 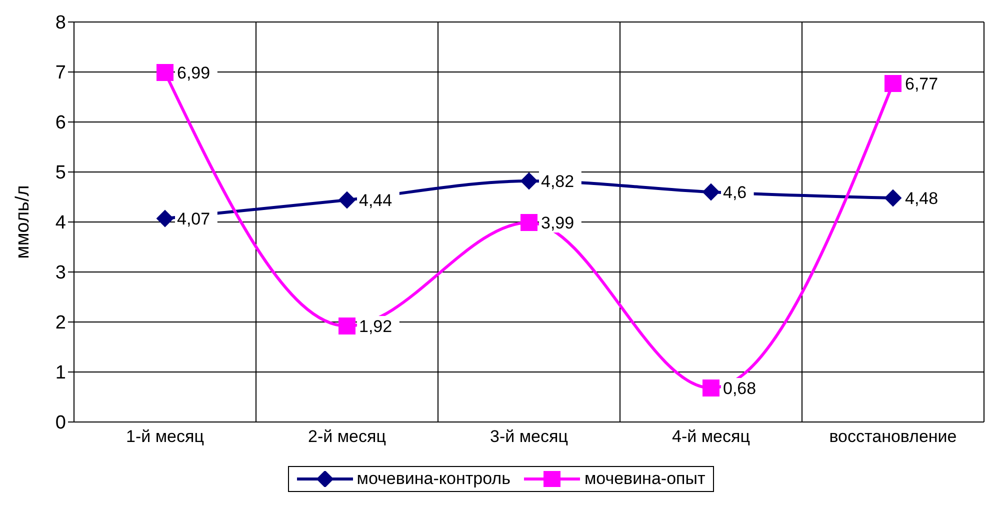 I want to click on data-label: 4,82, so click(x=557, y=181).